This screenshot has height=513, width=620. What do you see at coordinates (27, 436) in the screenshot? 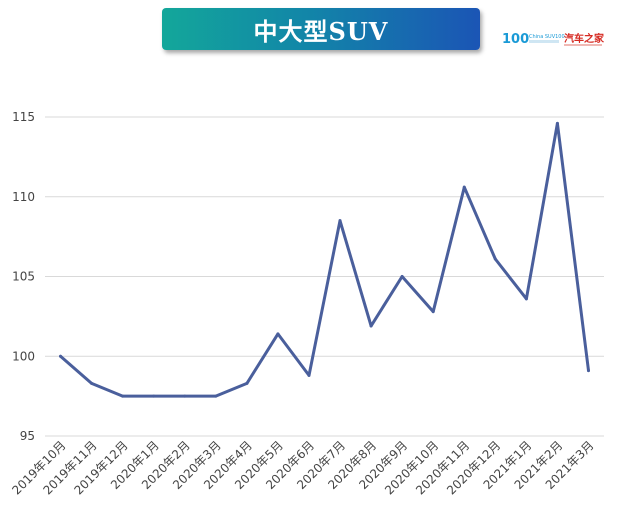
I see `y-tick-label: 95` at bounding box center [27, 436].